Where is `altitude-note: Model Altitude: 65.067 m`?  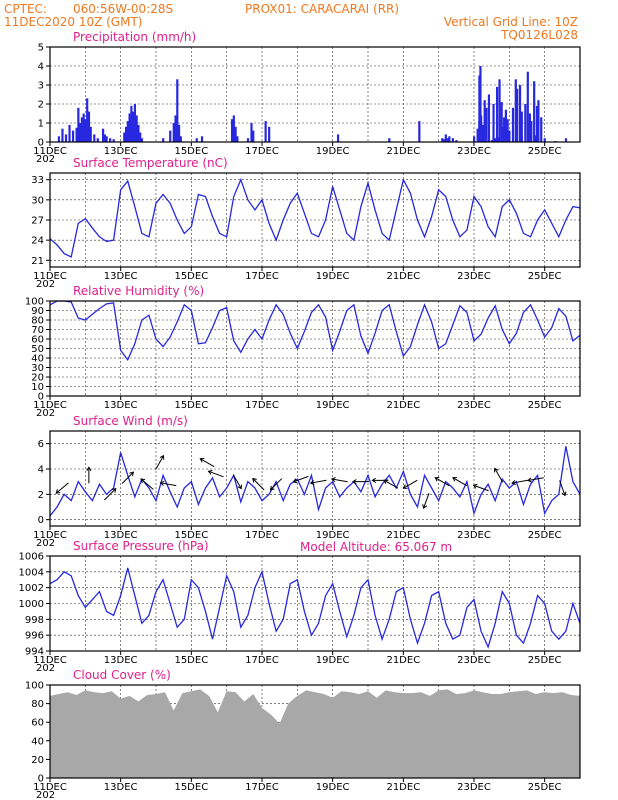
altitude-note: Model Altitude: 65.067 m is located at coordinates (376, 547).